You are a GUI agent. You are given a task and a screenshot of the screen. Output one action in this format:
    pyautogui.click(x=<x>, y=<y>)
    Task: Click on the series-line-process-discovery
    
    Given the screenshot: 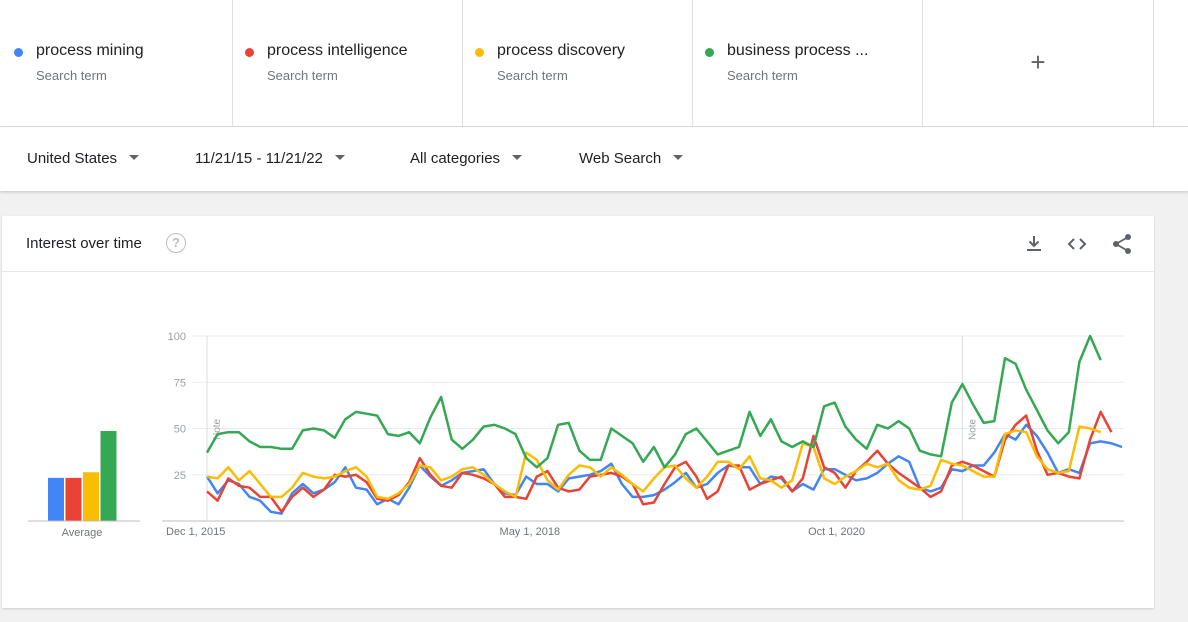 What is the action you would take?
    pyautogui.click(x=654, y=463)
    